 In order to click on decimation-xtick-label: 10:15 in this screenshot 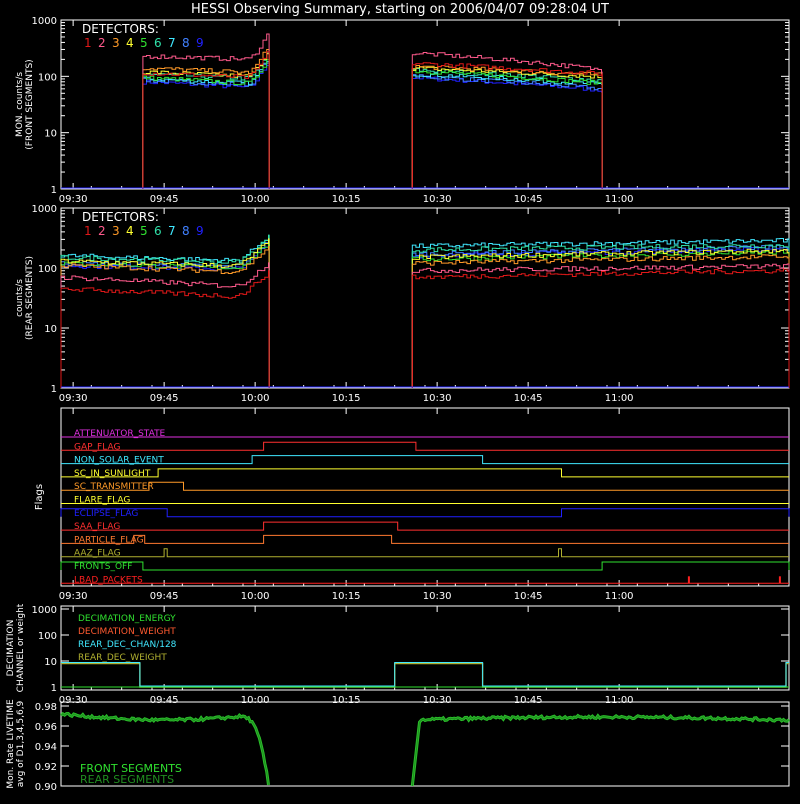, I will do `click(346, 700)`.